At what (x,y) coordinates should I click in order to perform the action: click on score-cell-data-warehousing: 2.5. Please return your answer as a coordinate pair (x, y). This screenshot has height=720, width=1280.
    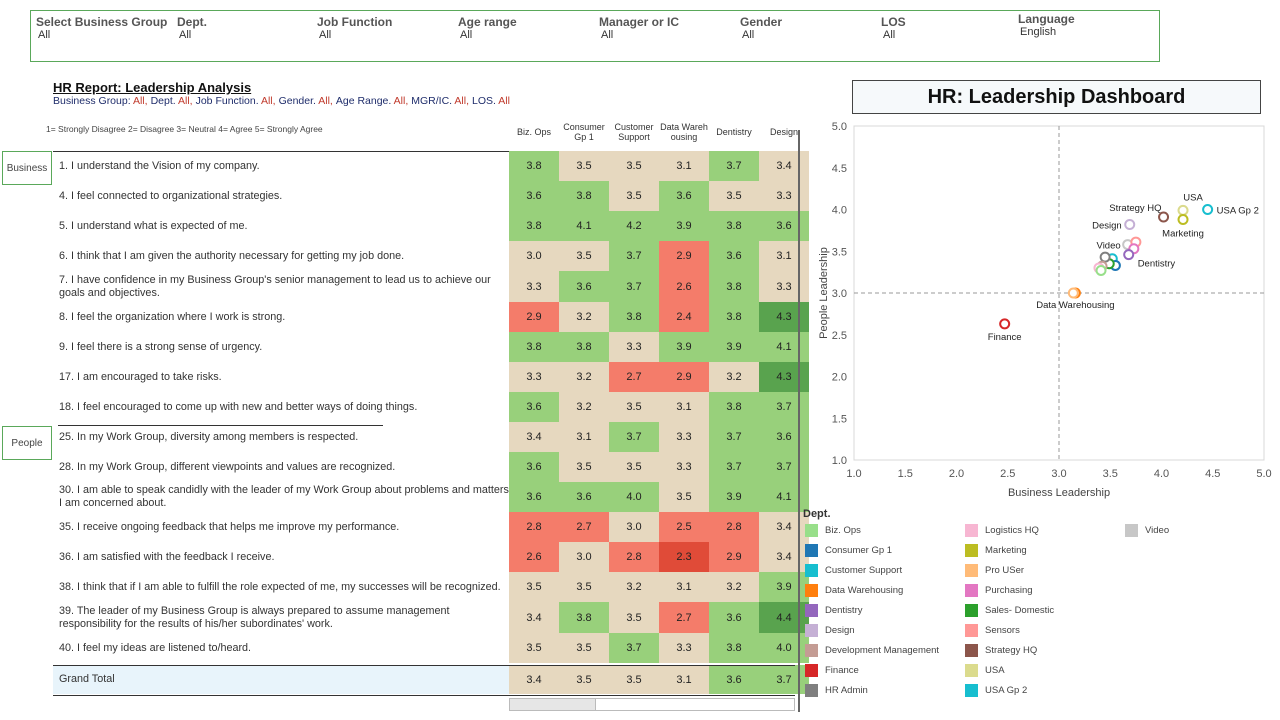
    Looking at the image, I should click on (684, 527).